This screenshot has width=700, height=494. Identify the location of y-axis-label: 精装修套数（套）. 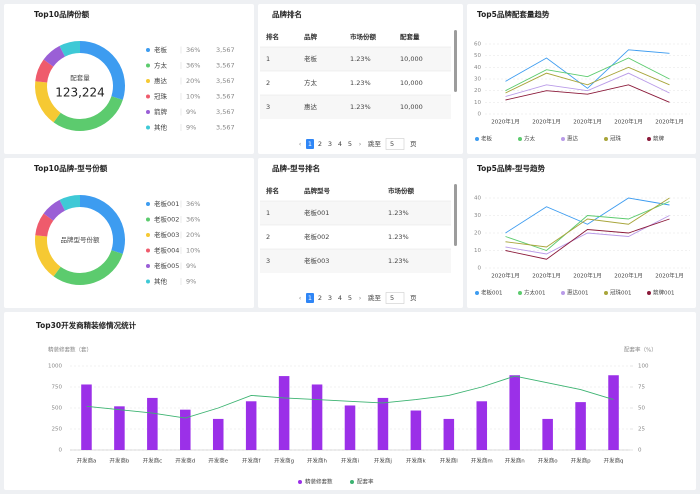
(70, 350).